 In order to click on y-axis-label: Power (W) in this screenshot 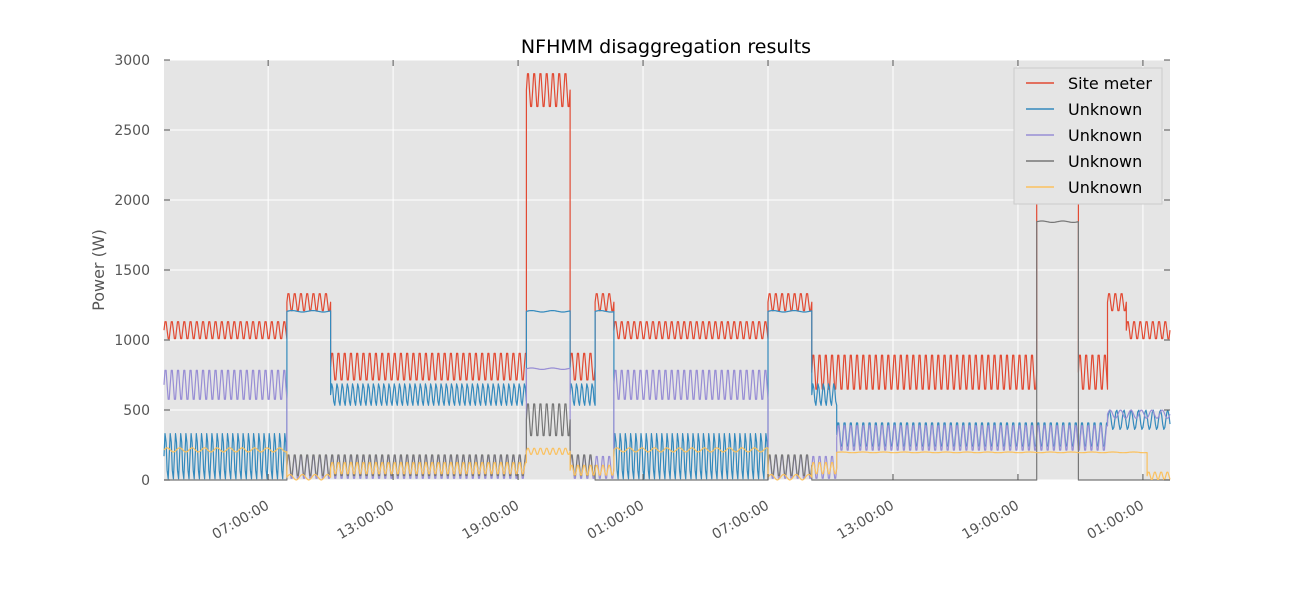, I will do `click(98, 270)`.